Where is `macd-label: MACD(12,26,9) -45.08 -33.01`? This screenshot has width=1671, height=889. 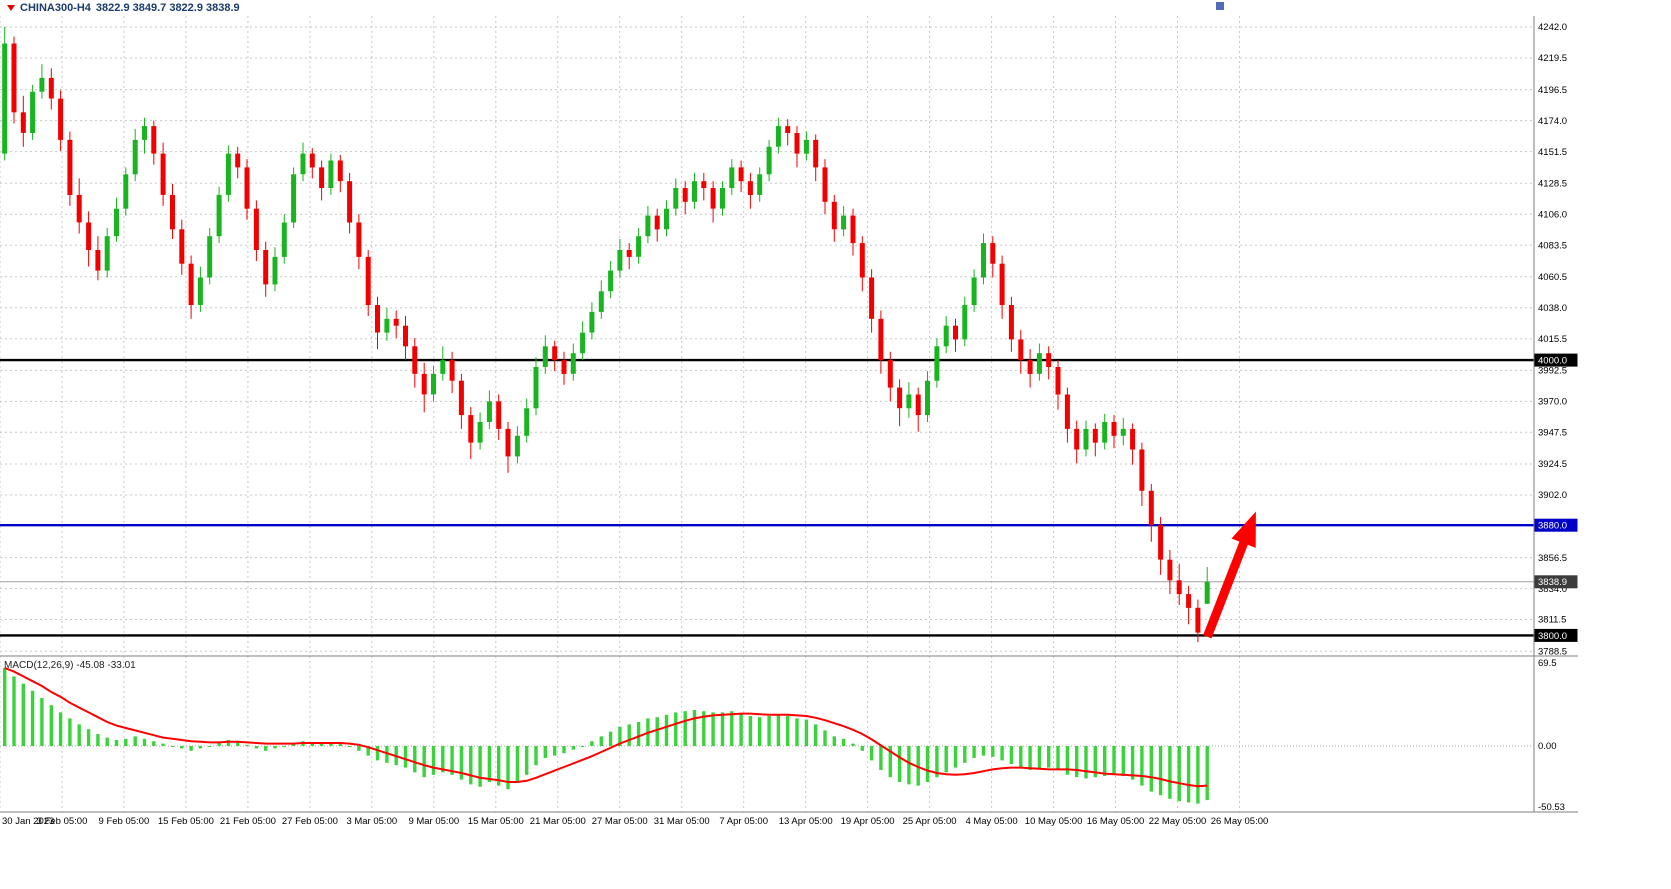 macd-label: MACD(12,26,9) -45.08 -33.01 is located at coordinates (70, 665).